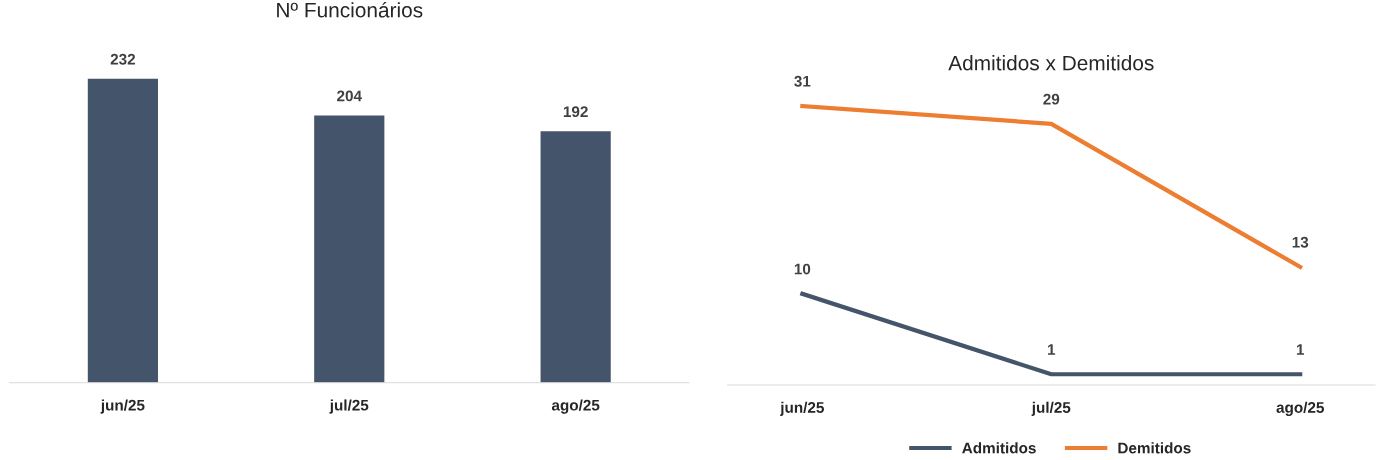  I want to click on legend-label: Admitidos, so click(999, 448).